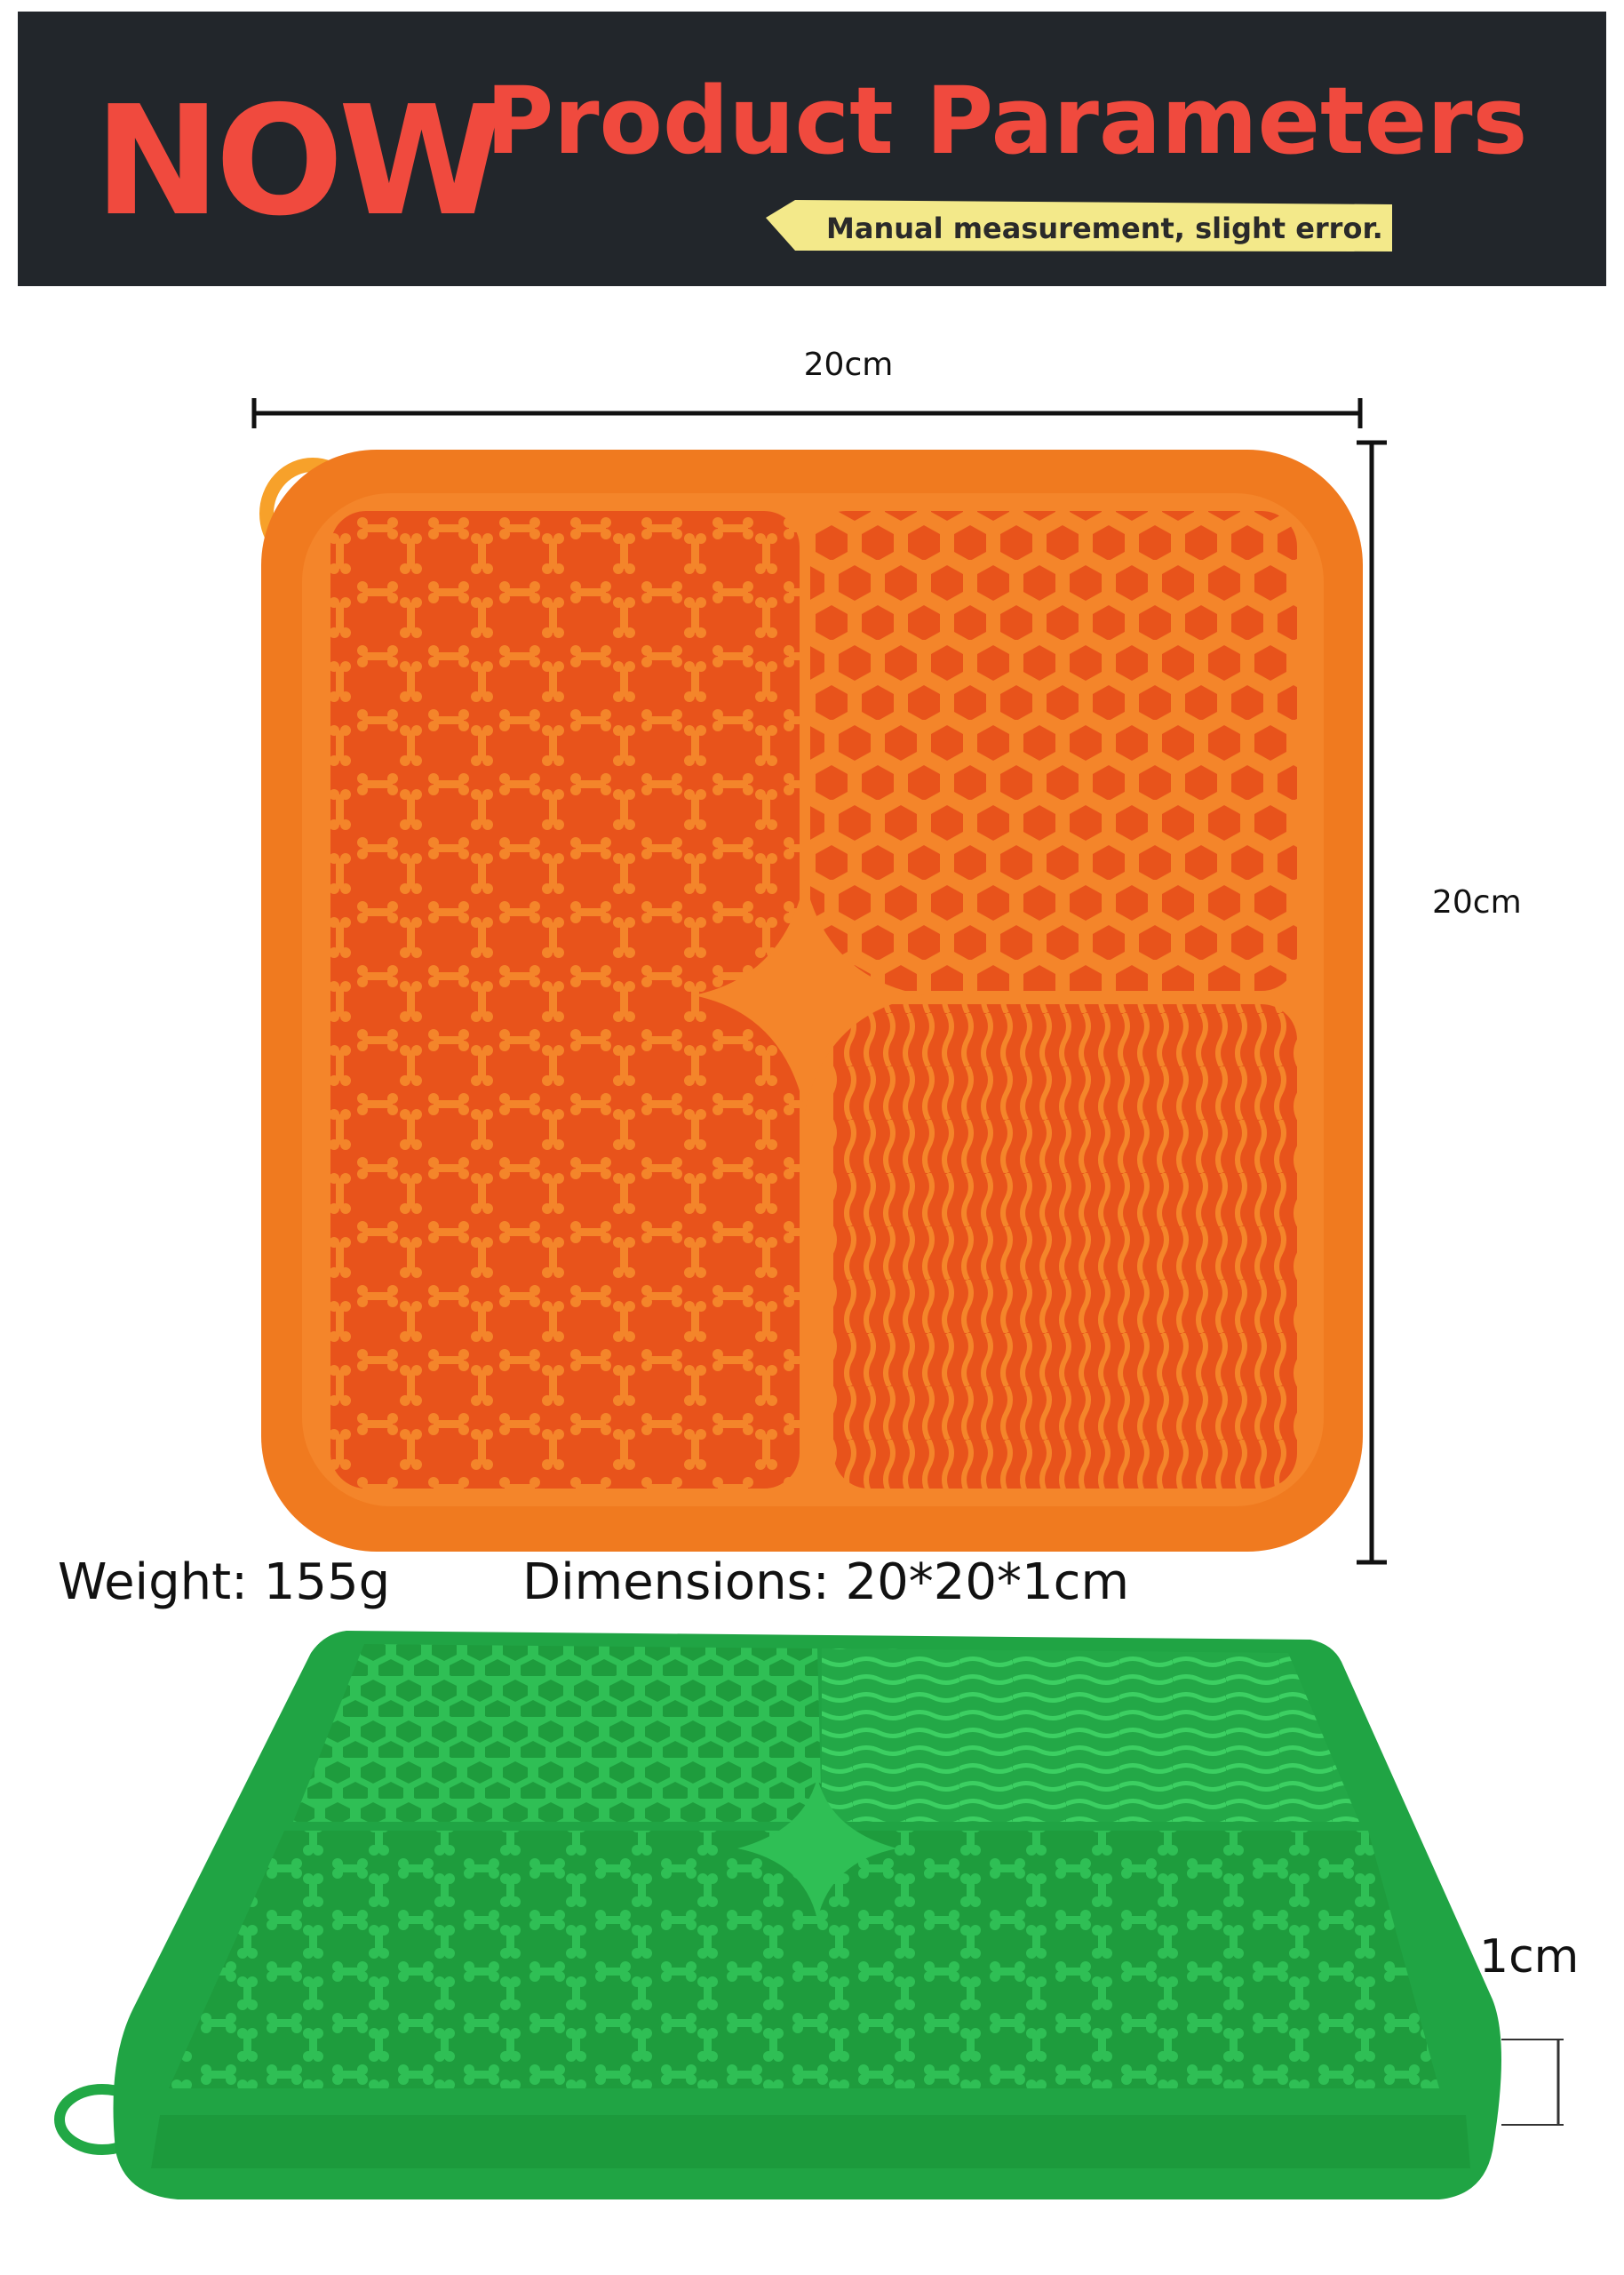 The height and width of the screenshot is (2275, 1624). I want to click on header-note: Manual measurement, slight error., so click(1104, 228).